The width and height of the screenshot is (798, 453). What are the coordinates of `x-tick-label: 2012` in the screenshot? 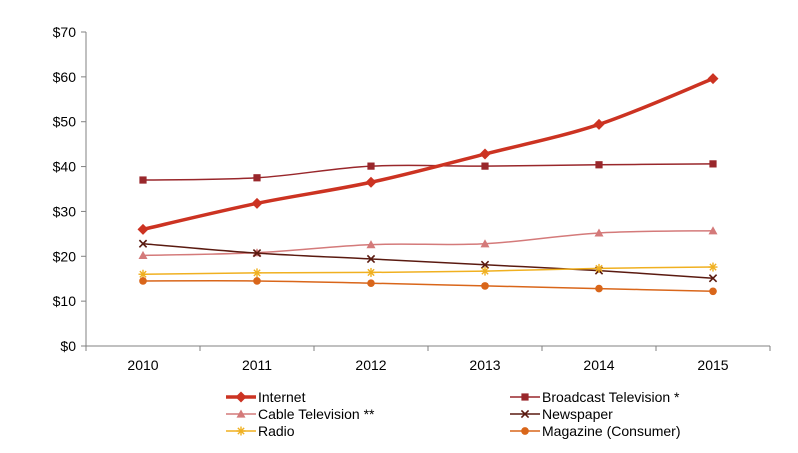 It's located at (370, 365).